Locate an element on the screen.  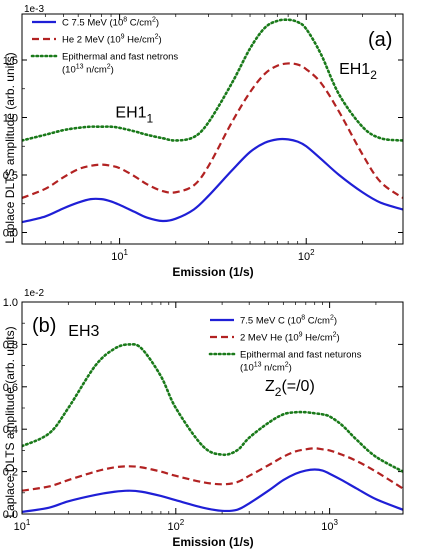
legend-label-1: C 7.5 MeV (108 C/cm2) is located at coordinates (110, 23).